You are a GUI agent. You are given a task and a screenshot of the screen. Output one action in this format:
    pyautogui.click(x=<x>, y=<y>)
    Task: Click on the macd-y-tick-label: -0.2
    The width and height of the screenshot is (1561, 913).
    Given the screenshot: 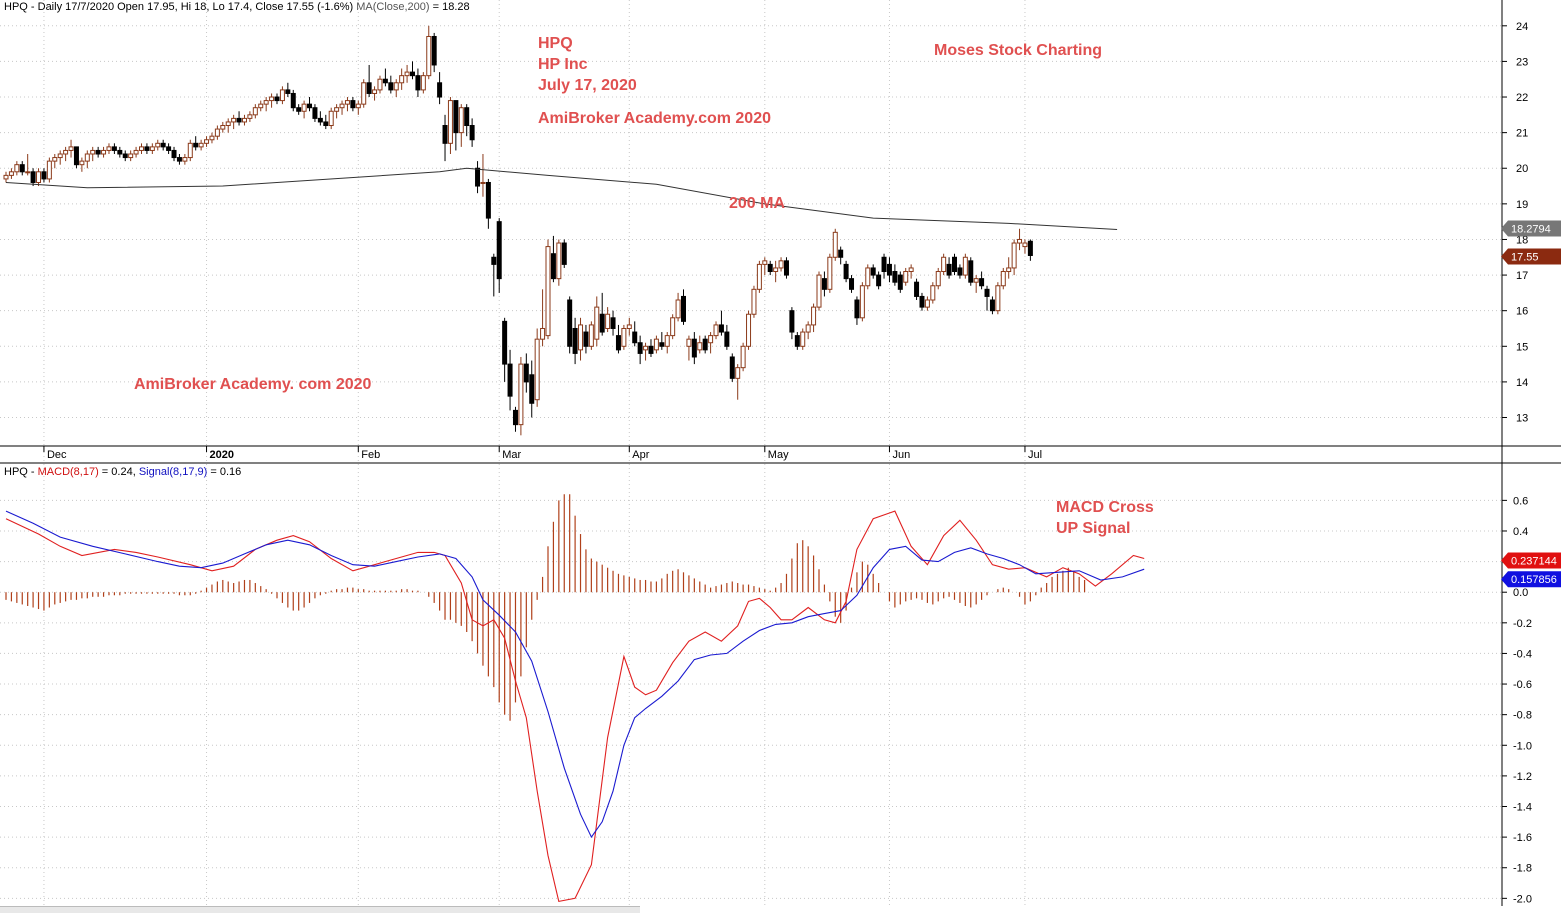 What is the action you would take?
    pyautogui.click(x=1522, y=624)
    